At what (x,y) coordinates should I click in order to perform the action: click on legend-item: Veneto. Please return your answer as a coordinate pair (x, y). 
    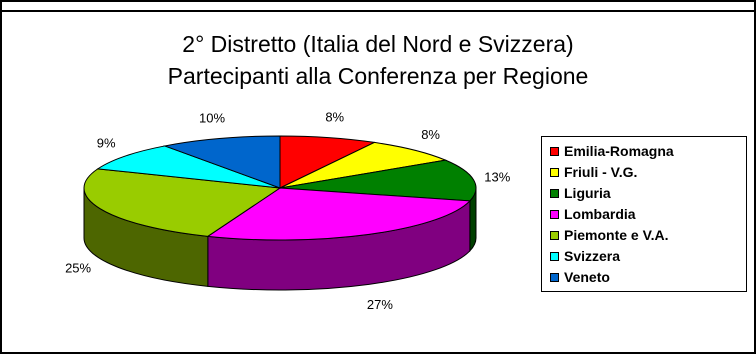
    Looking at the image, I should click on (580, 277).